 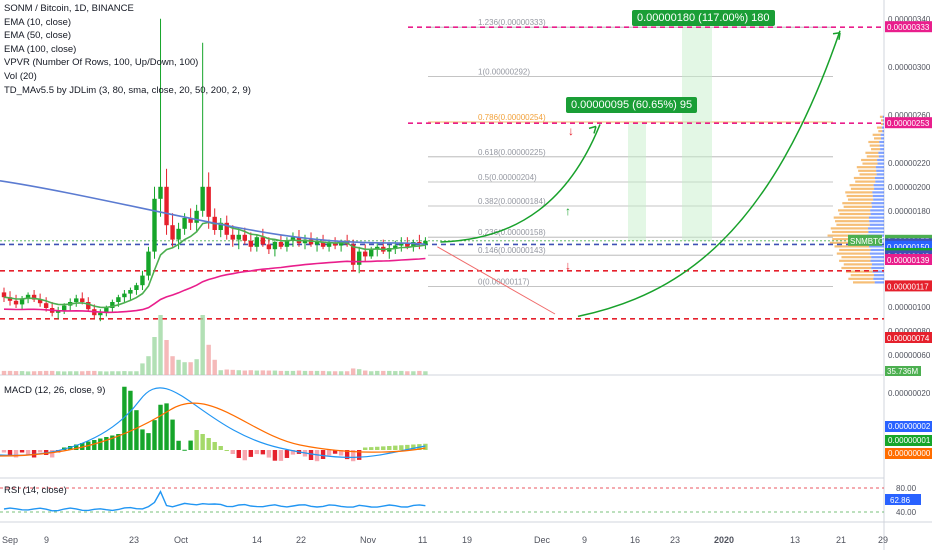 What do you see at coordinates (512, 152) in the screenshot?
I see `fib-level-label: 0.618(0.00000225)` at bounding box center [512, 152].